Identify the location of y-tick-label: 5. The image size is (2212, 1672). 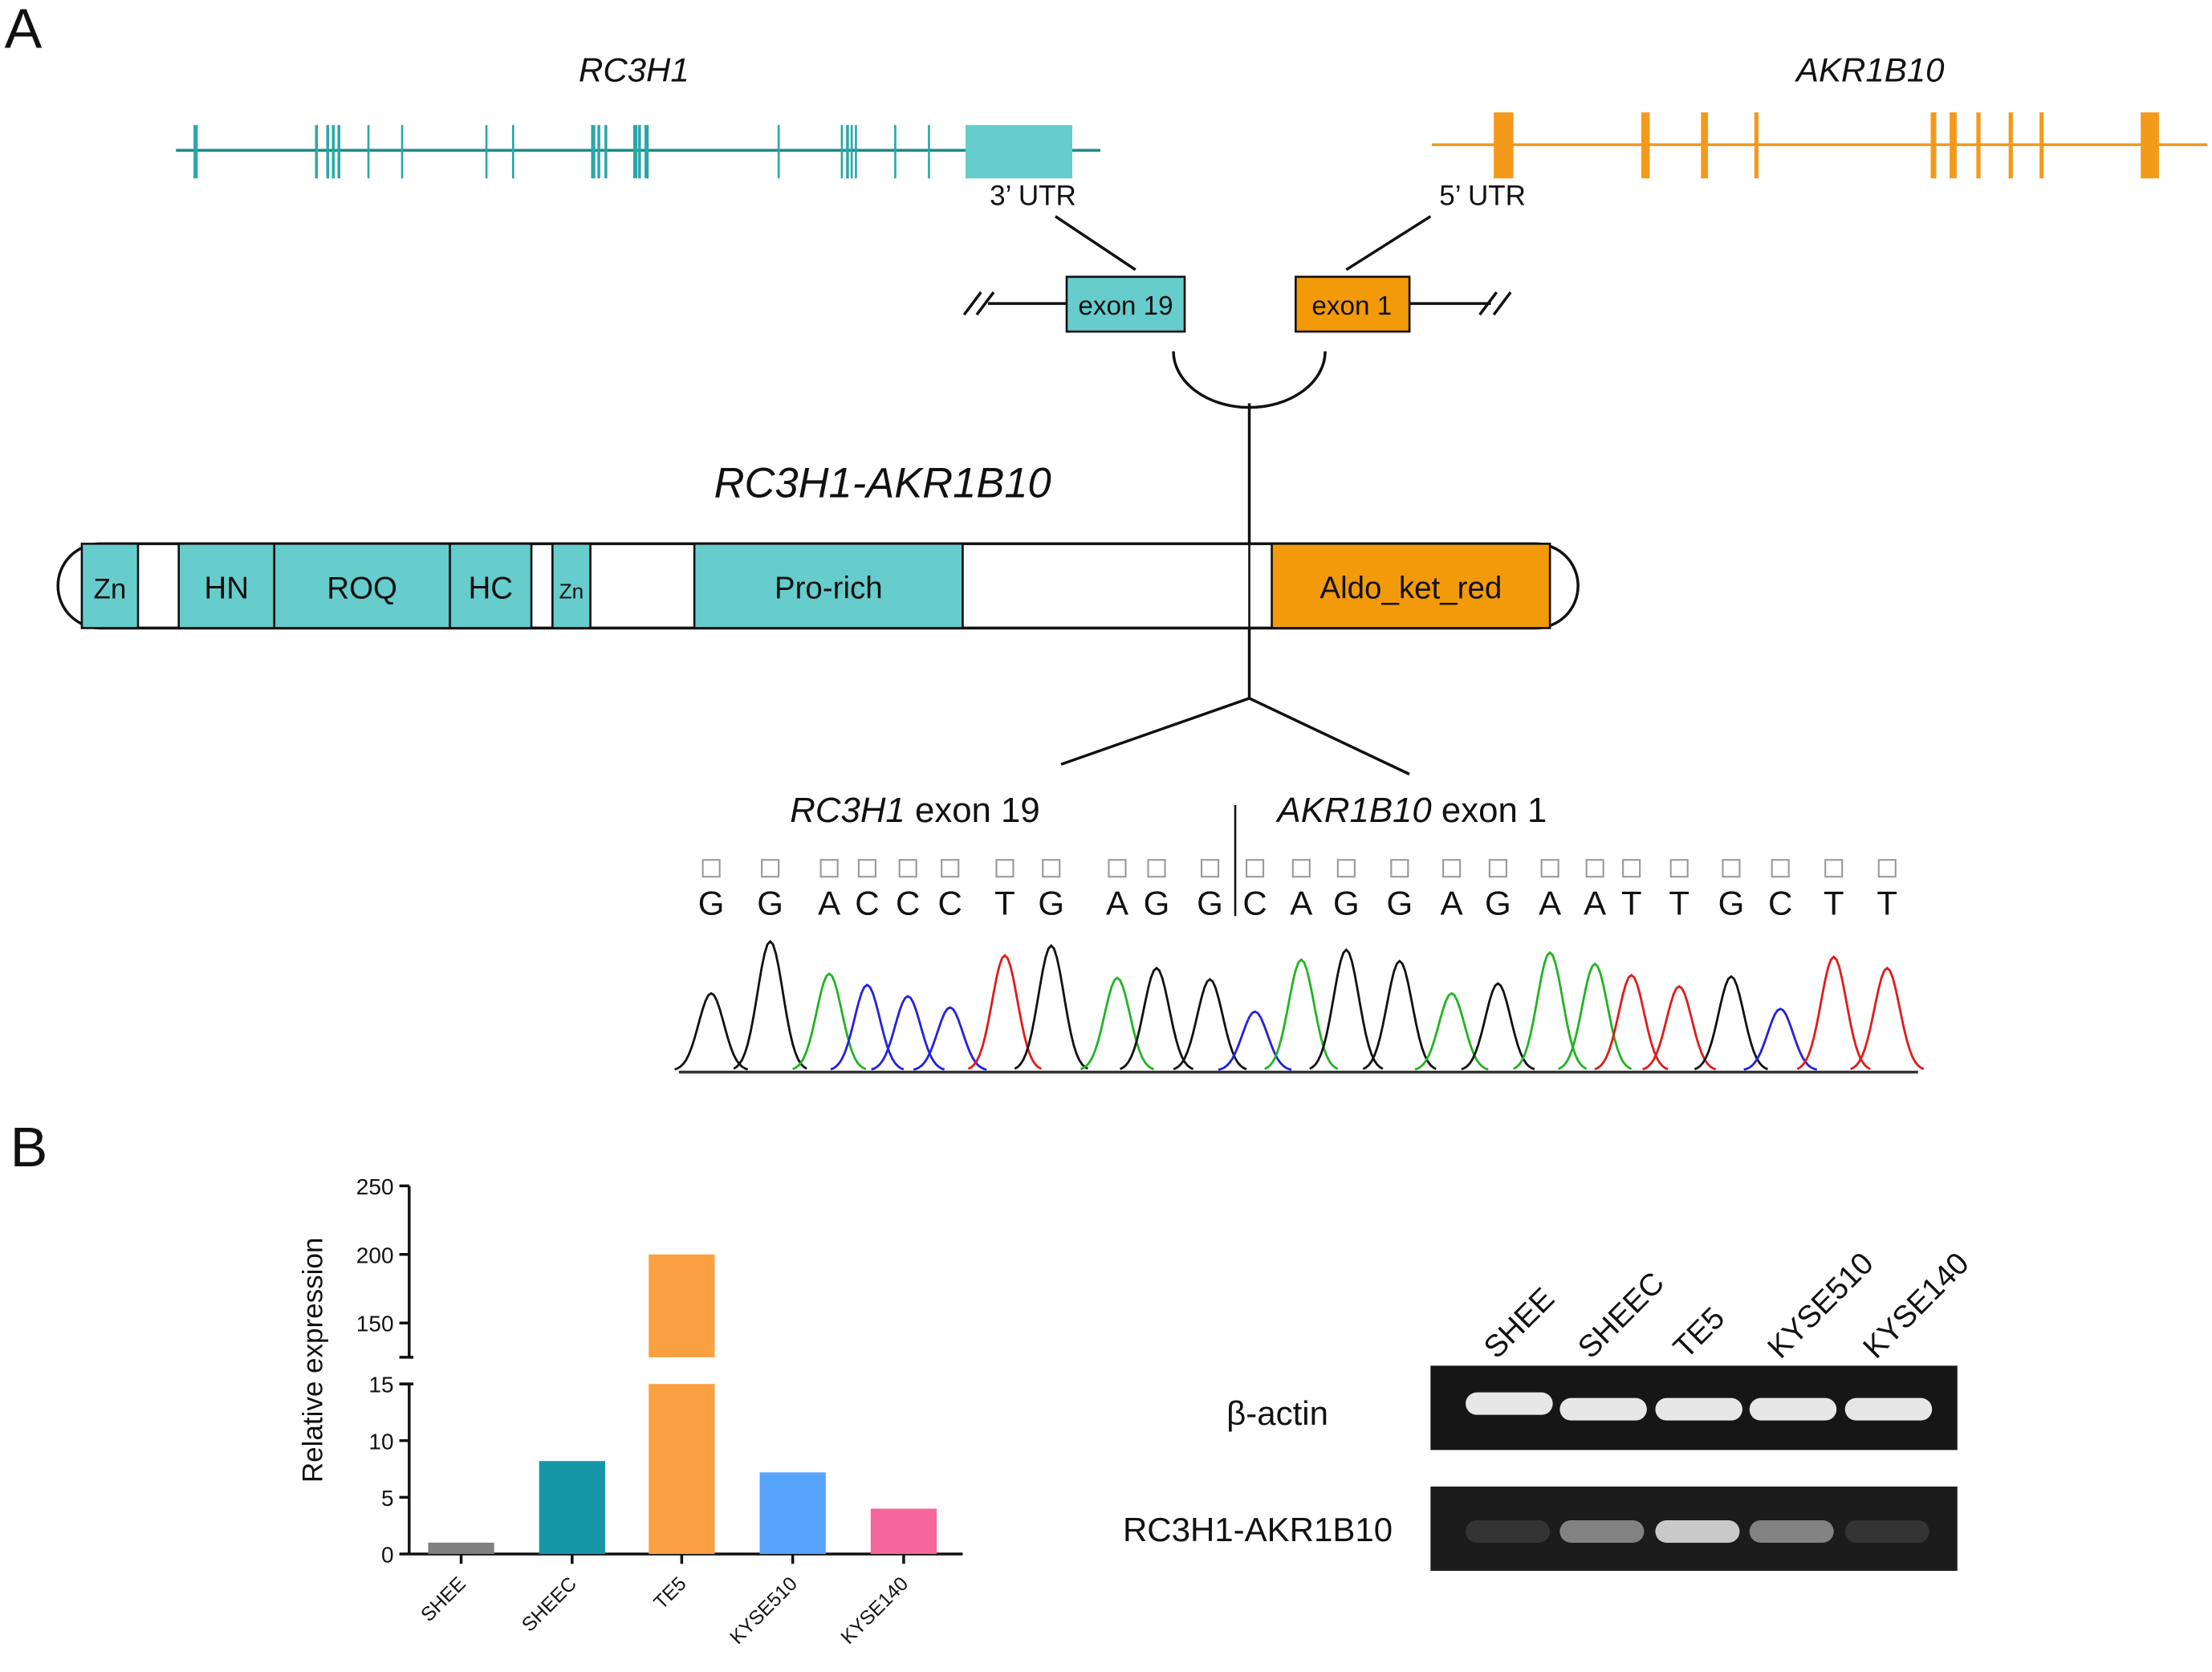
(388, 1499).